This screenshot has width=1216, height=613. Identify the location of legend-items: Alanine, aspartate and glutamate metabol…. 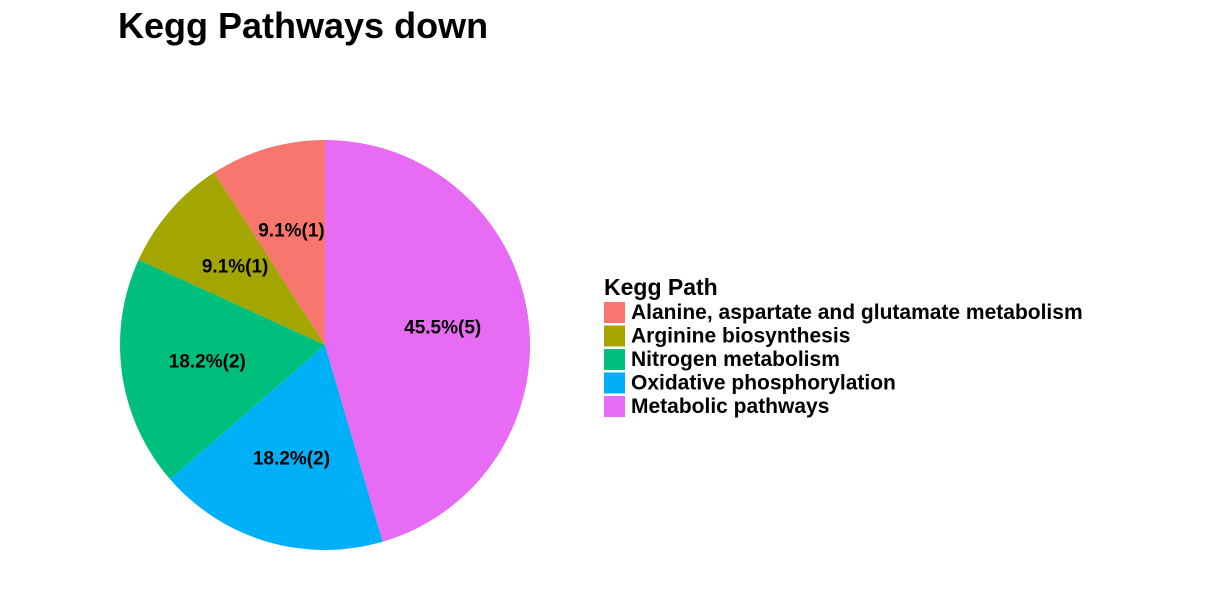
(843, 359).